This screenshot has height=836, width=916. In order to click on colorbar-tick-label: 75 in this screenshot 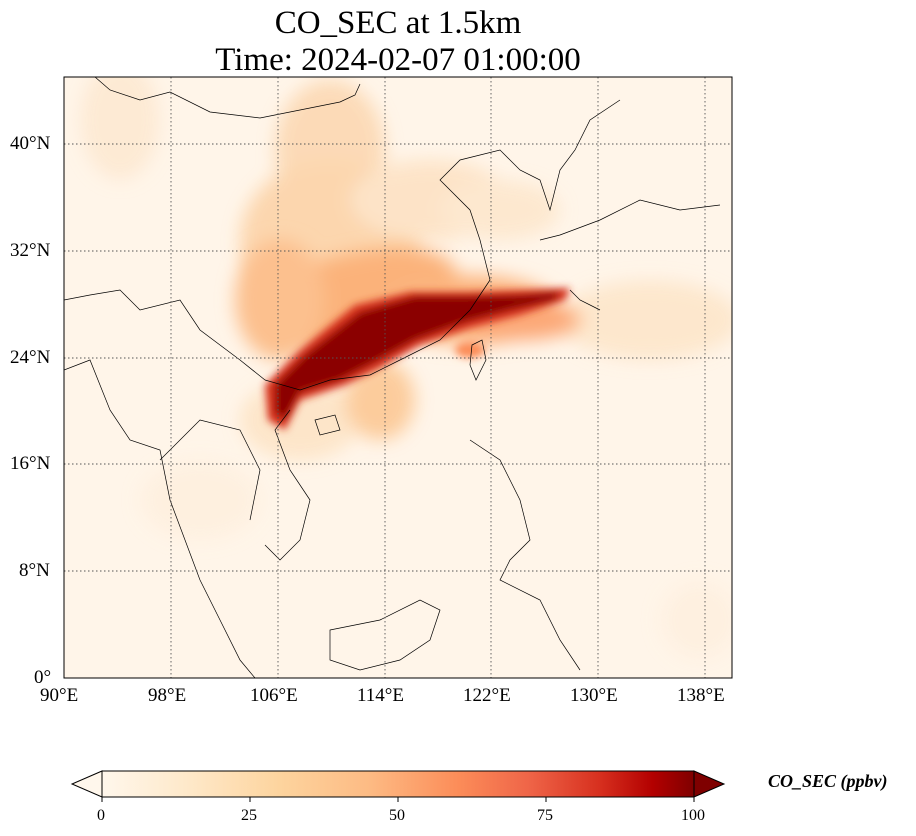, I will do `click(545, 815)`.